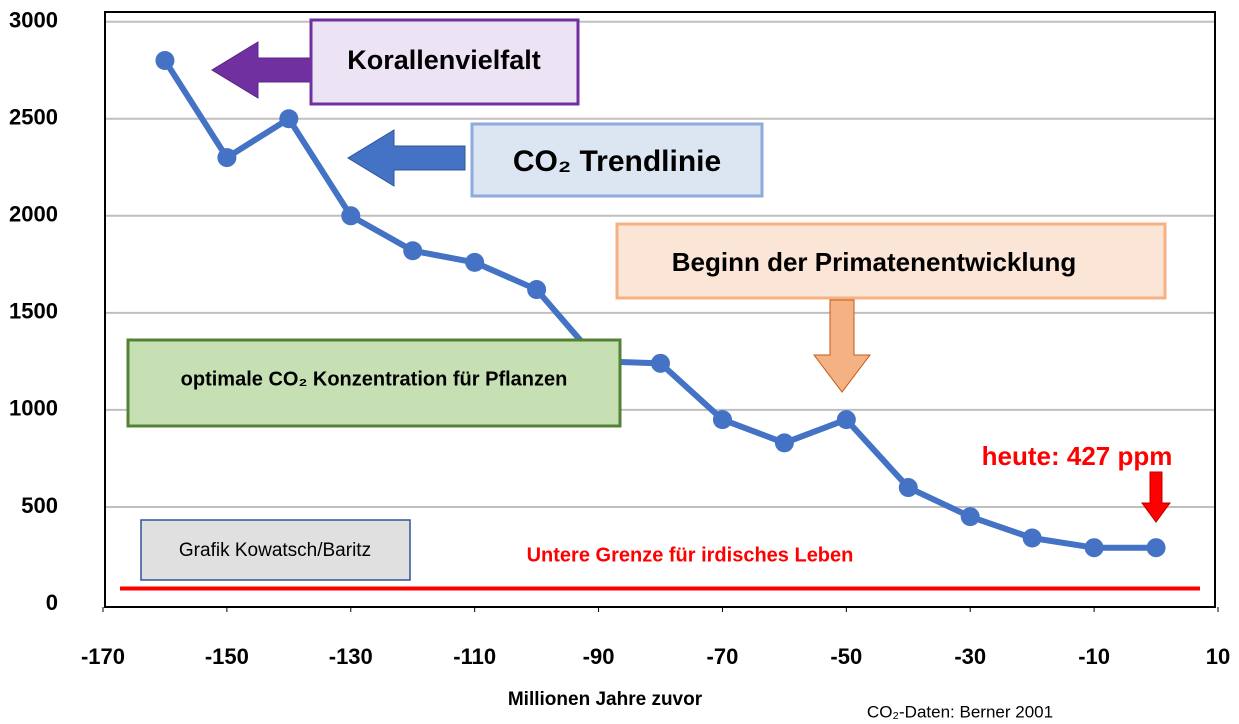 The image size is (1239, 724). What do you see at coordinates (227, 656) in the screenshot?
I see `x-tick-label: -150` at bounding box center [227, 656].